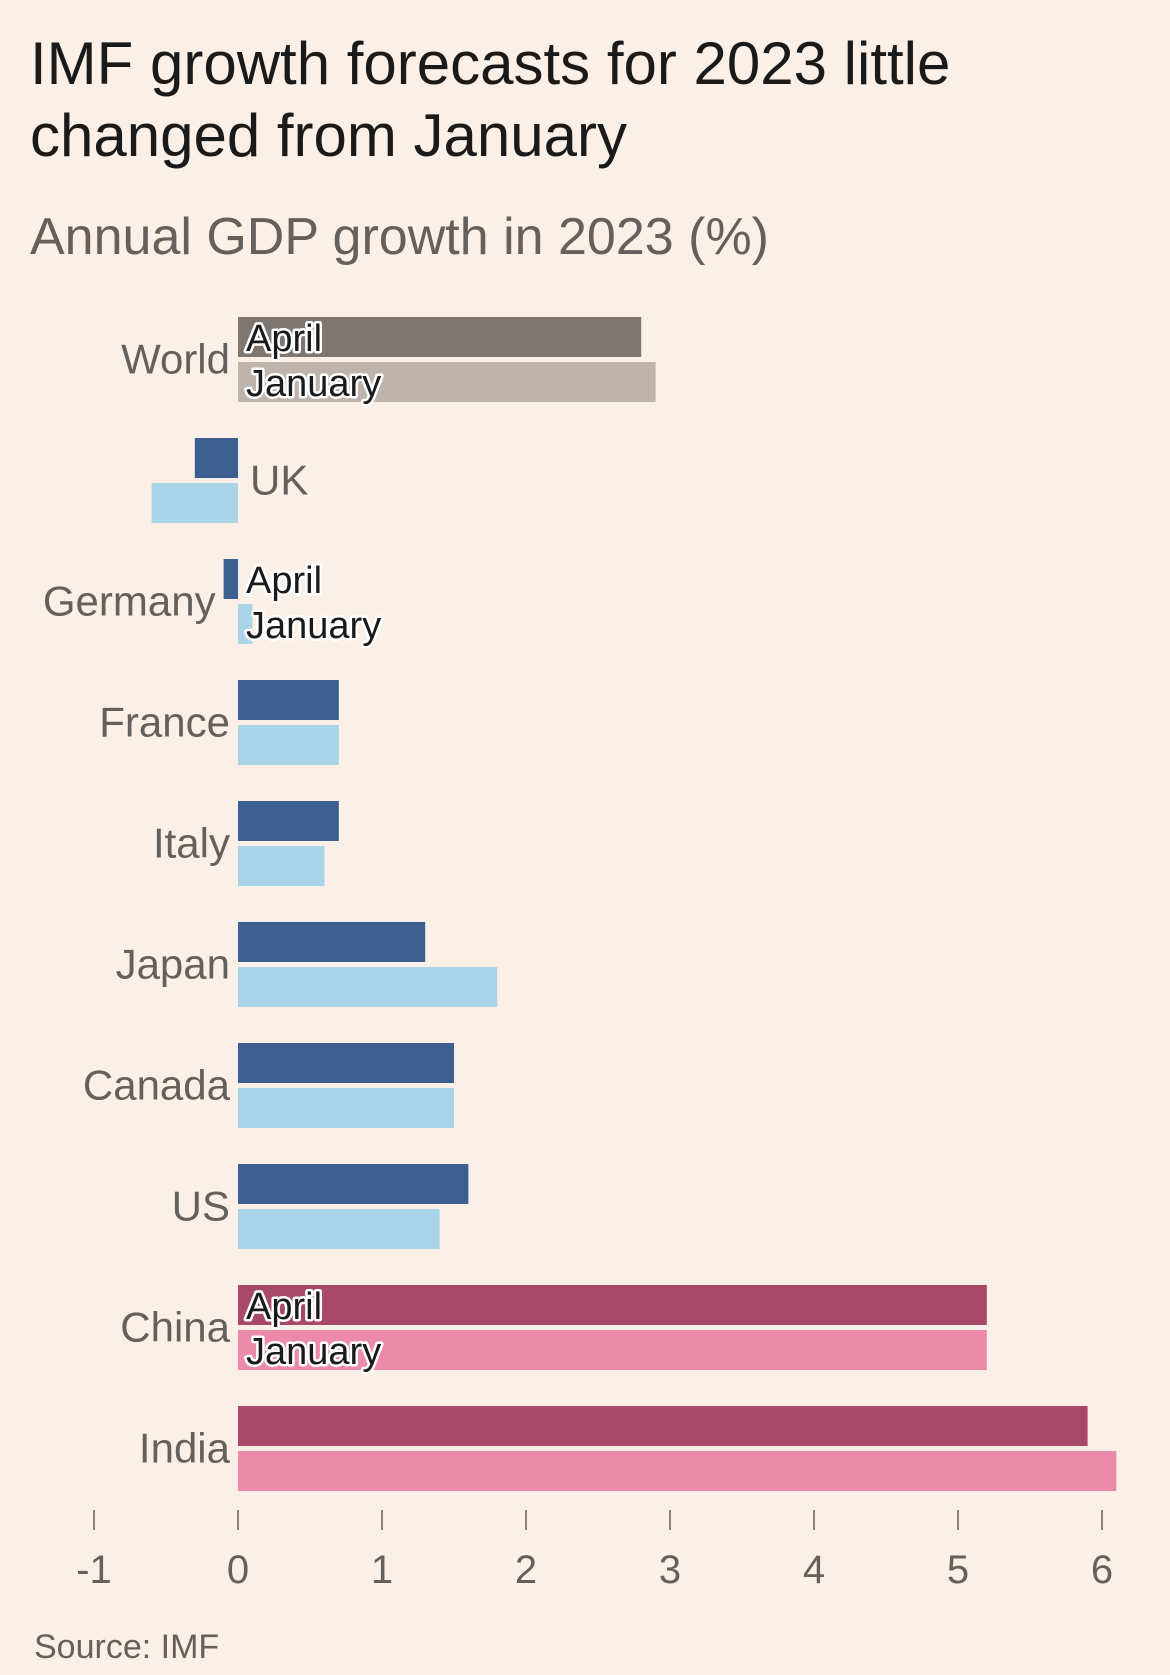 The width and height of the screenshot is (1170, 1675). What do you see at coordinates (313, 626) in the screenshot?
I see `series-label-germany-january: January` at bounding box center [313, 626].